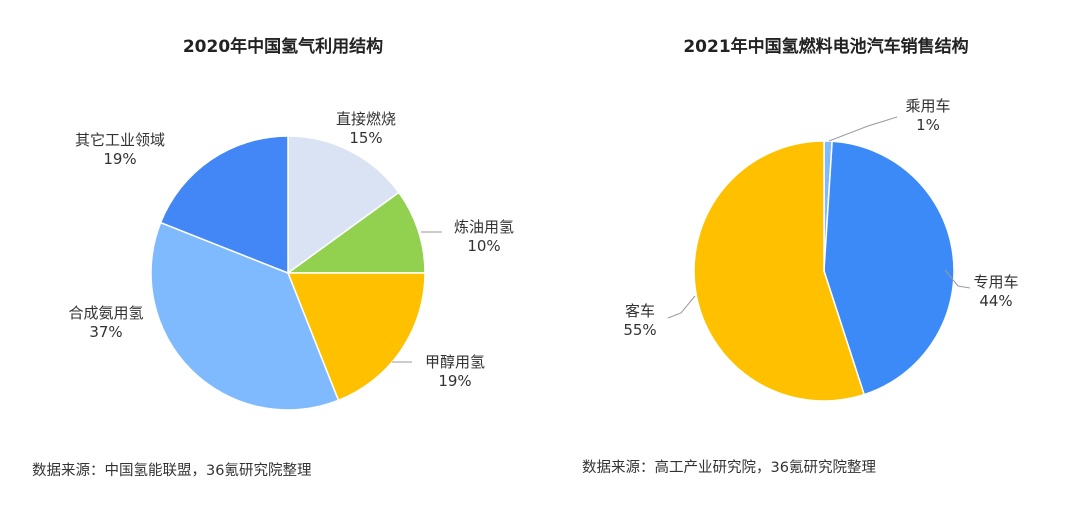 The width and height of the screenshot is (1080, 531). Describe the element at coordinates (105, 313) in the screenshot. I see `chart1-slice-name-3: 合成氨用氢` at that location.